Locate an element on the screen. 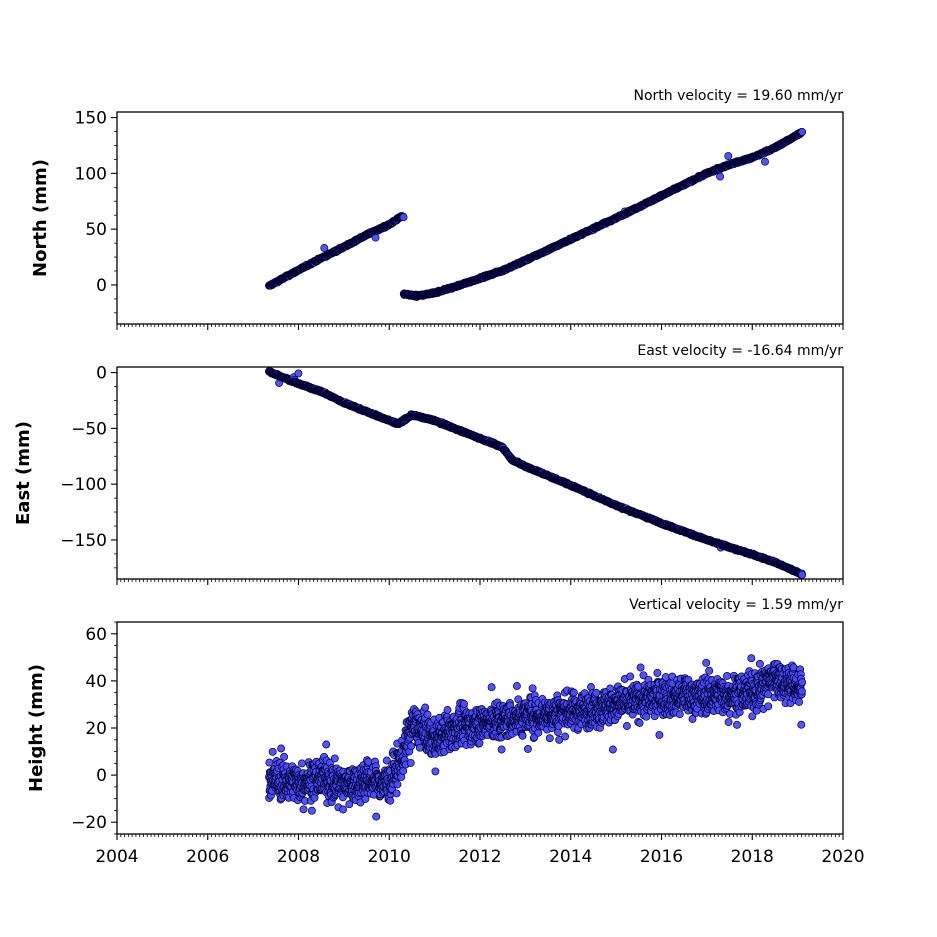 The image size is (937, 937). east-y-ticks: 0 −50 −100 −150 is located at coordinates (88, 466).